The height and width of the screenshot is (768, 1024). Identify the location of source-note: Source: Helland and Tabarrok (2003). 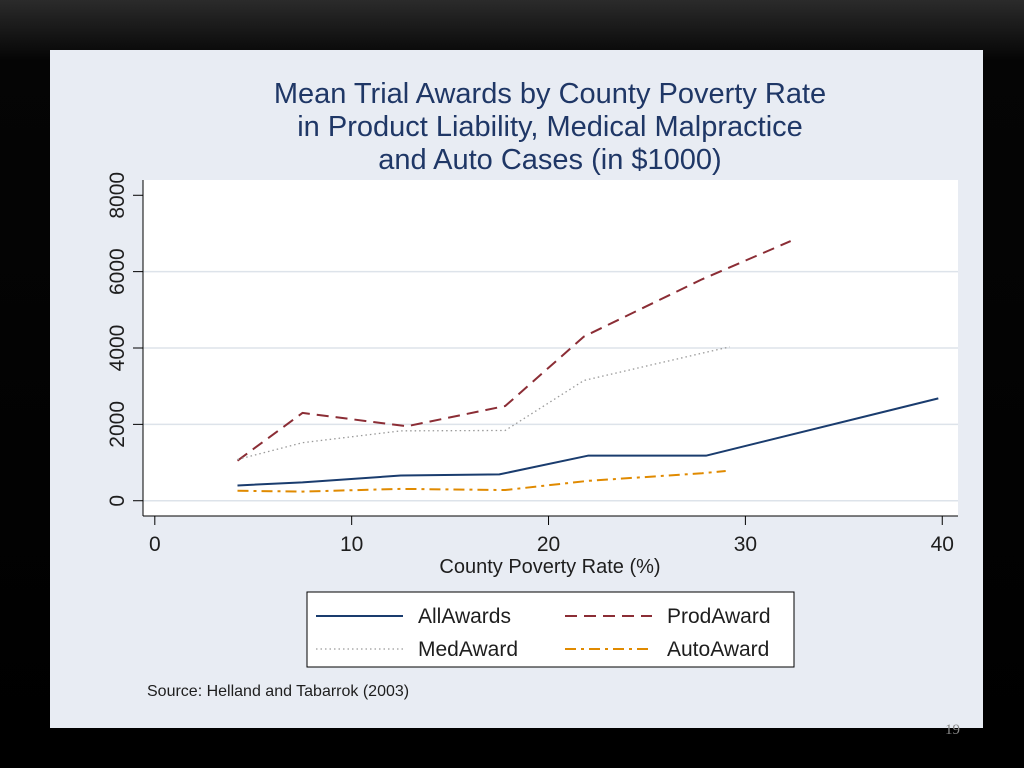
(278, 691).